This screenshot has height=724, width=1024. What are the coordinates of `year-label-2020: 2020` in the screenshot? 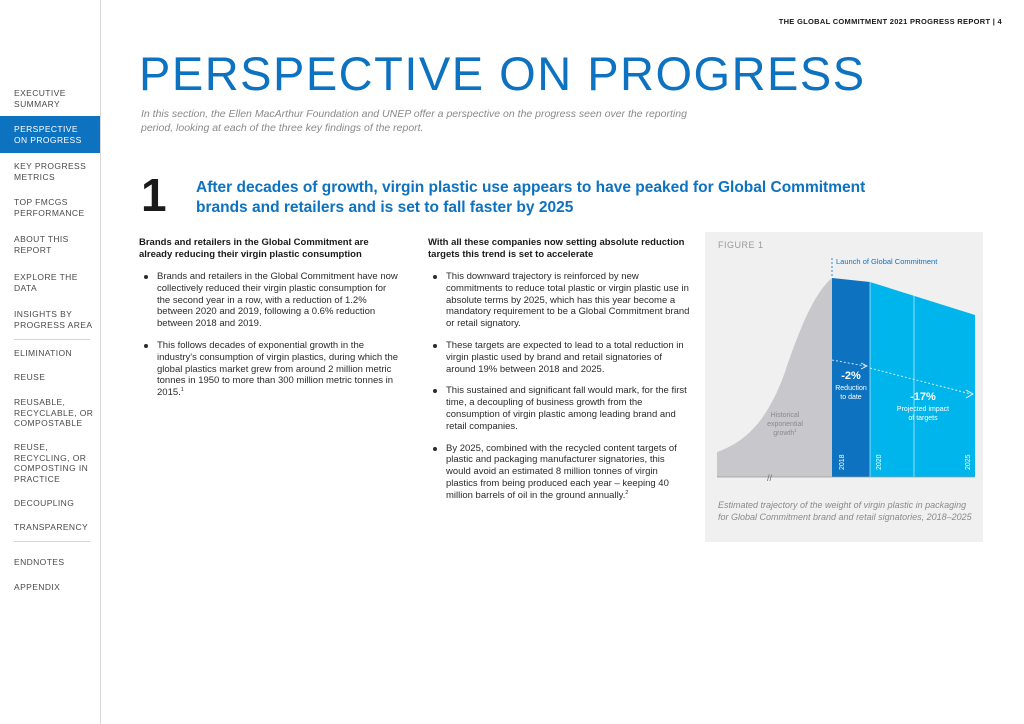 It's located at (879, 462).